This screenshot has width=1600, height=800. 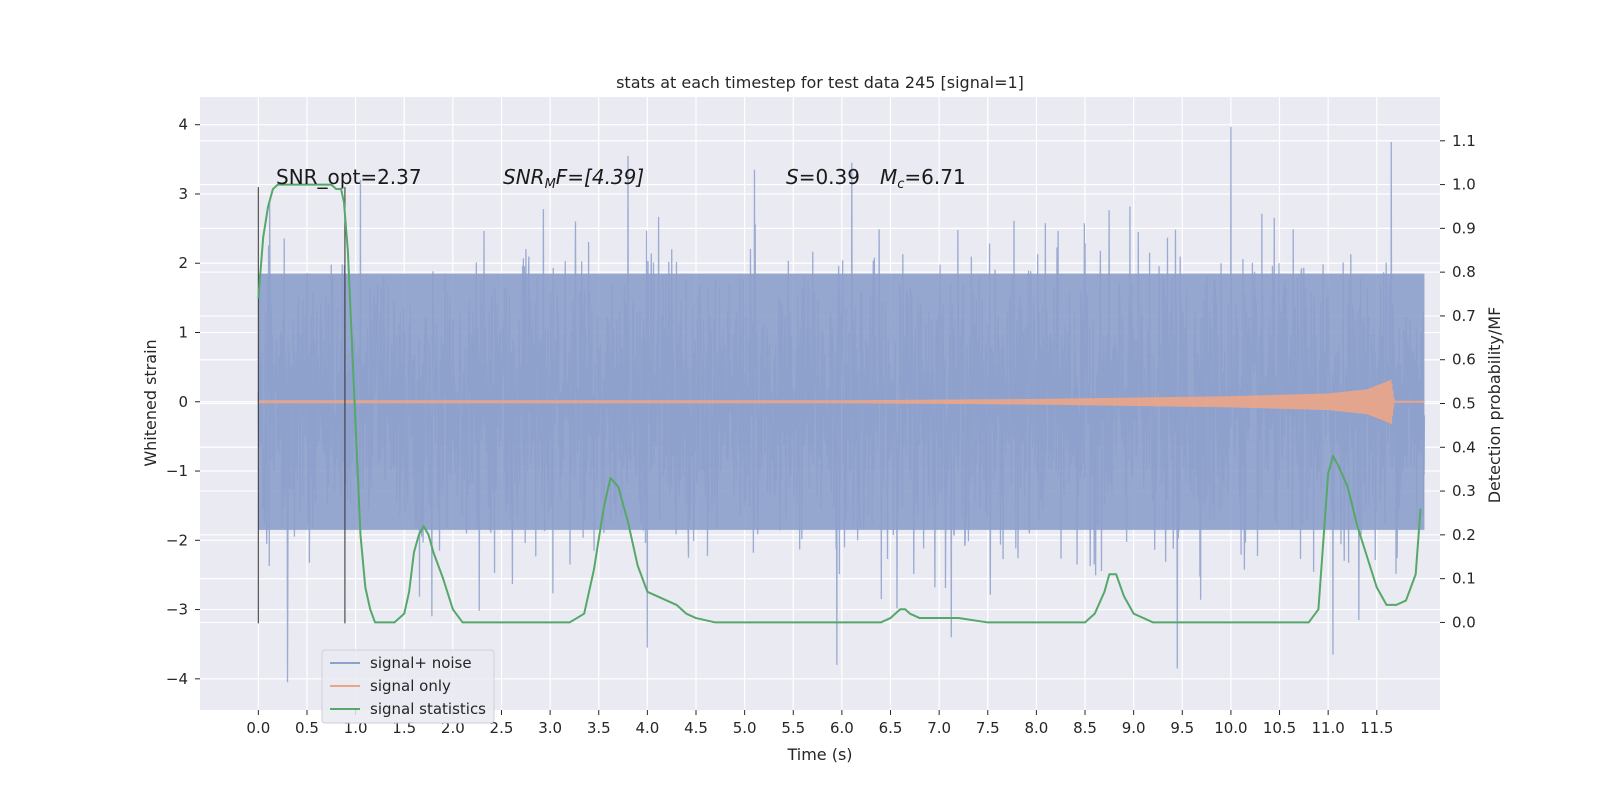 I want to click on y-right-tick-label: 0.0, so click(x=1464, y=622).